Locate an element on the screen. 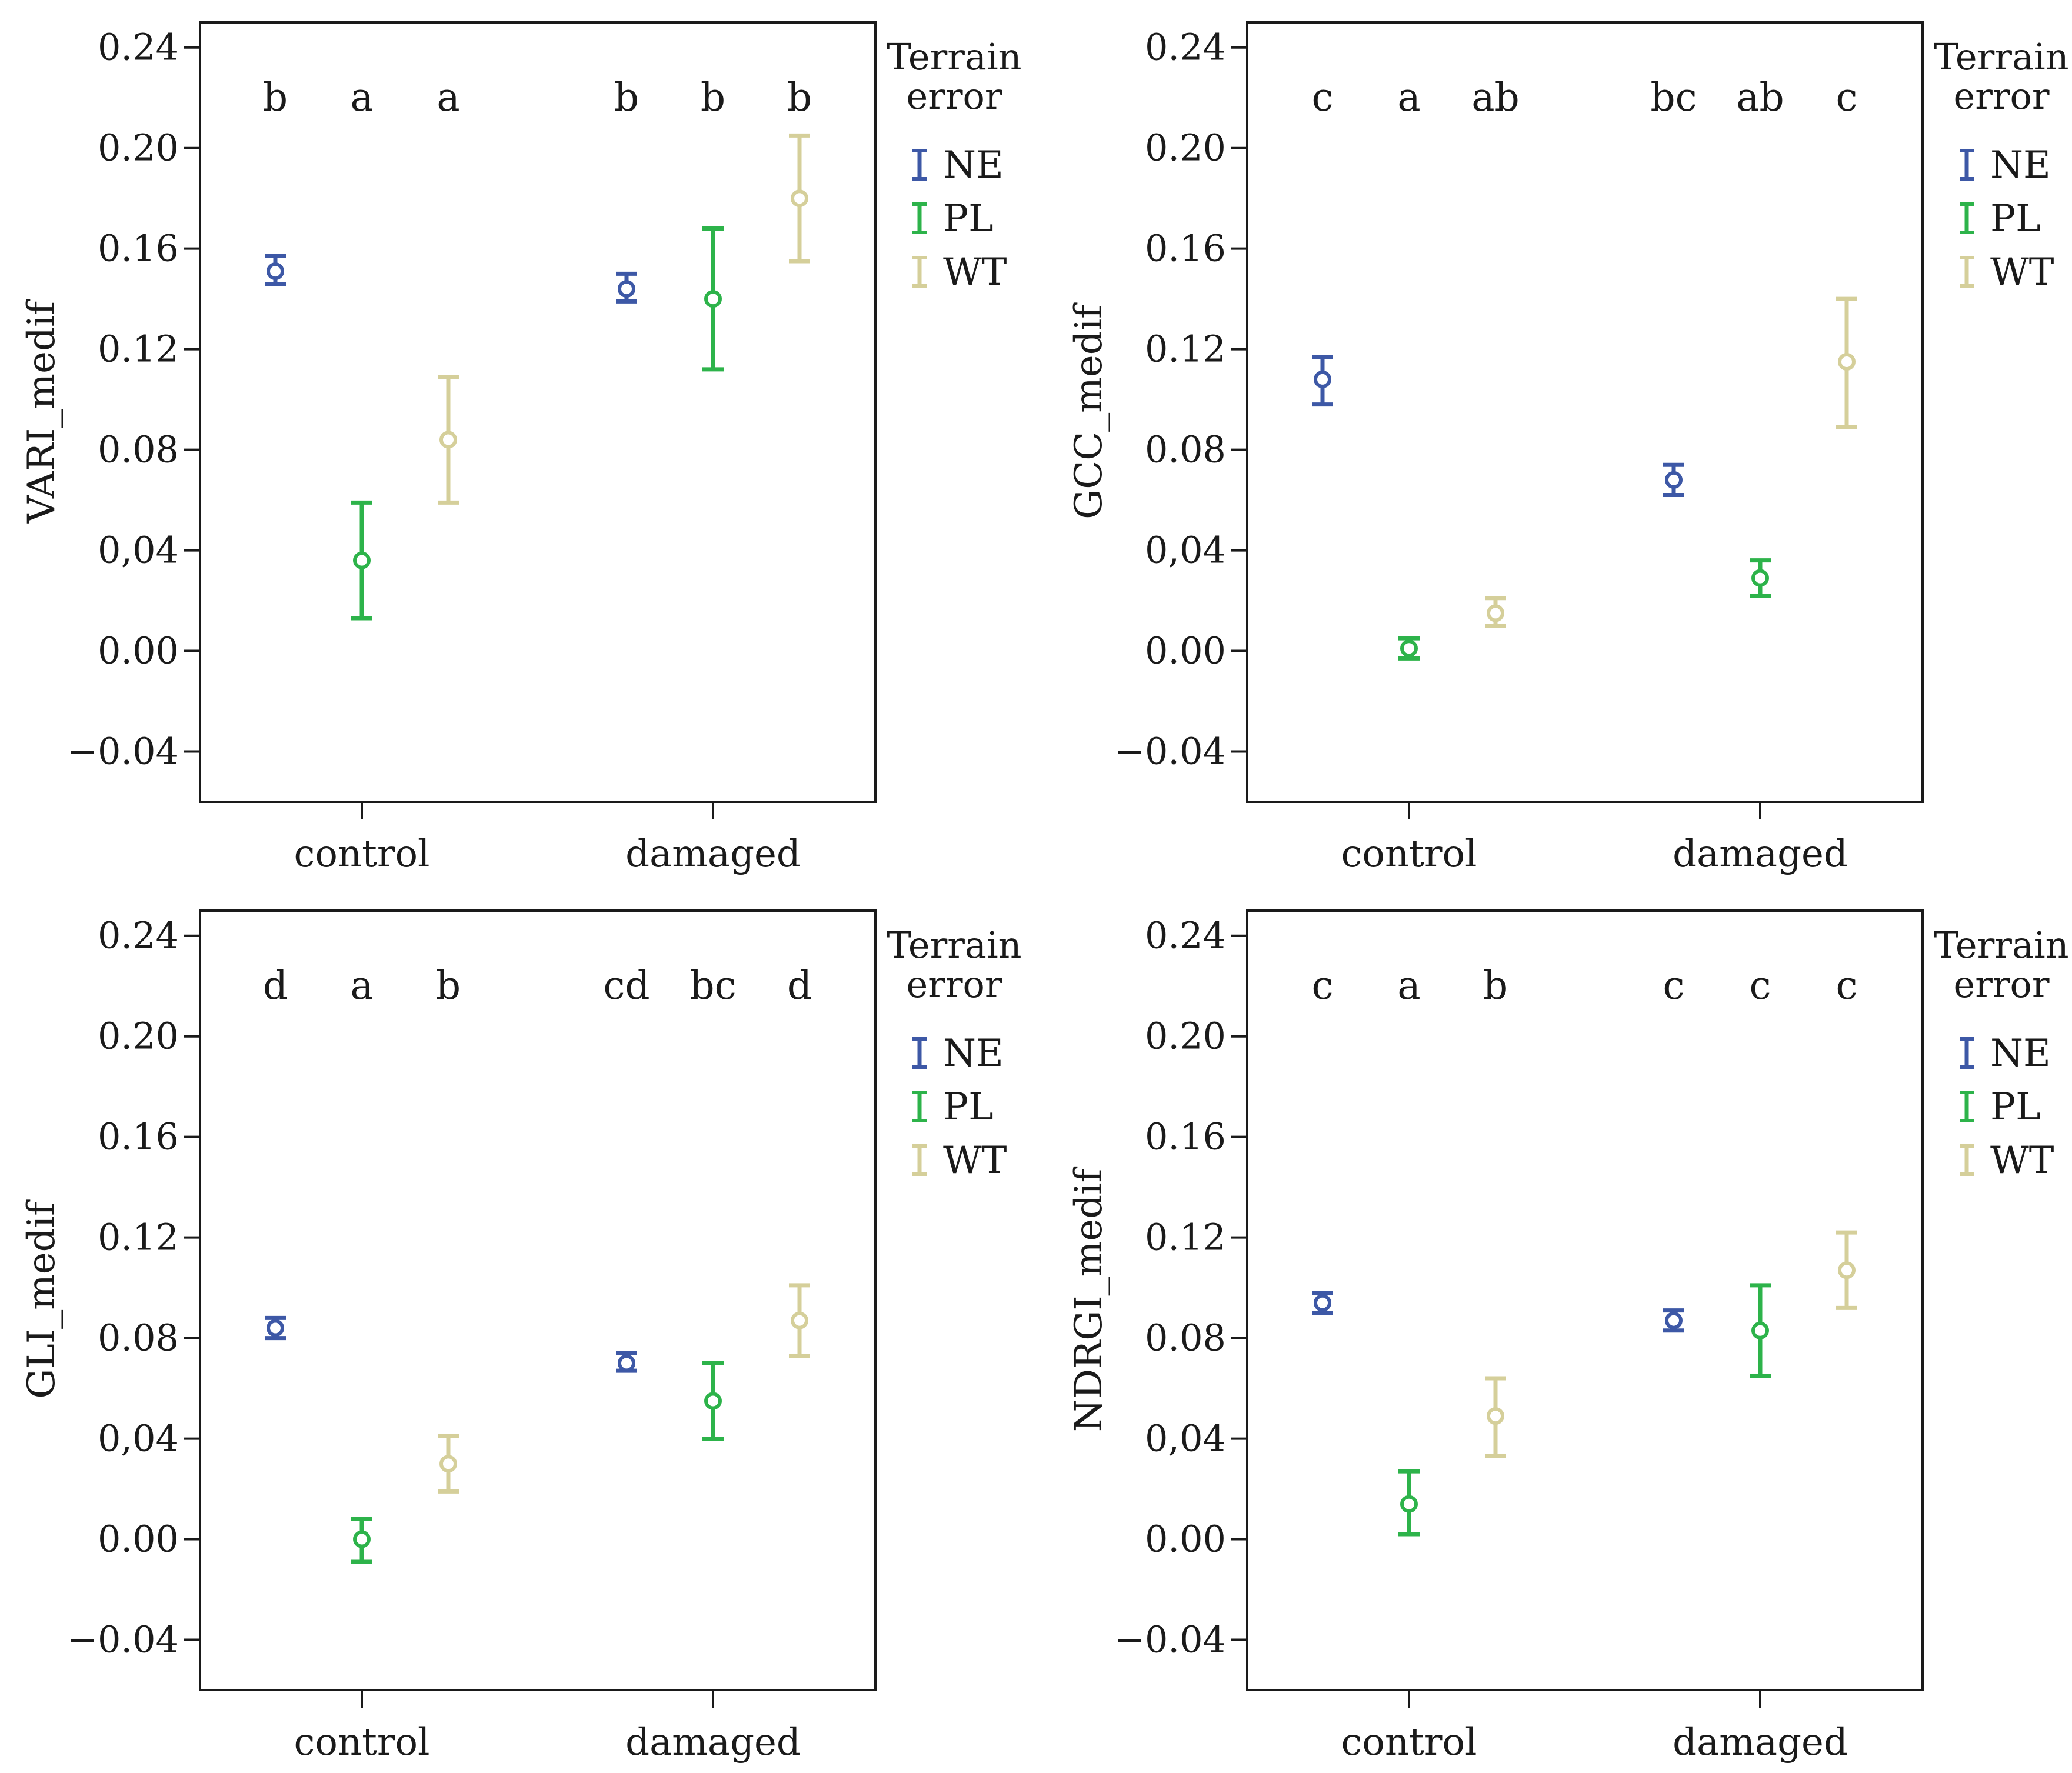 This screenshot has height=1773, width=2072. significance-letter: cd is located at coordinates (626, 986).